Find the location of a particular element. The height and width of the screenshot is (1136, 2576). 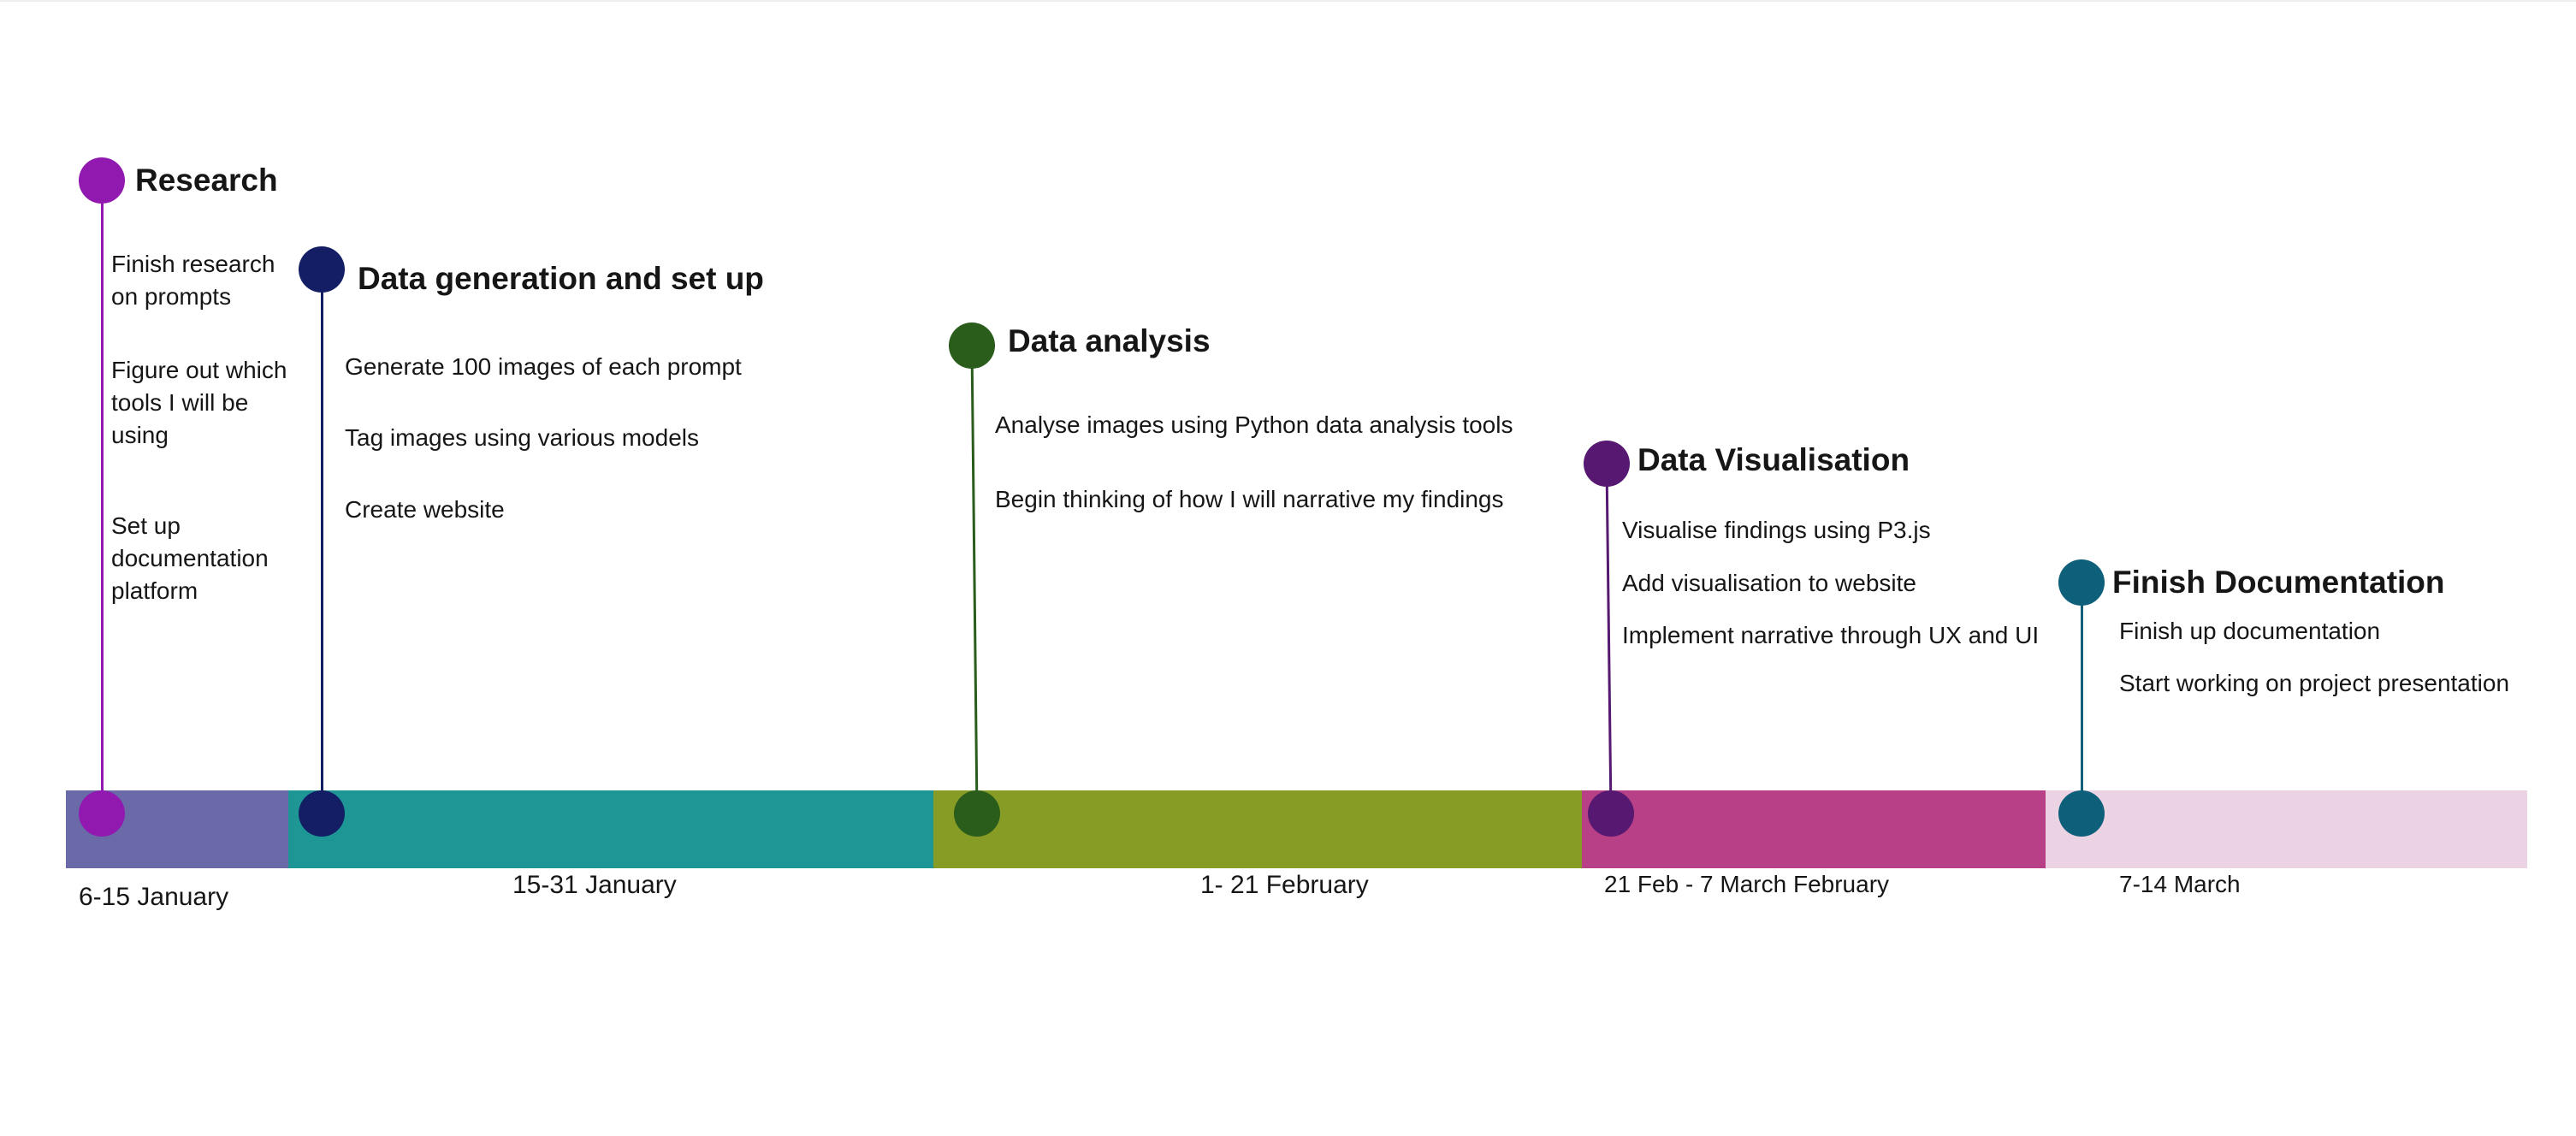

finish-documentation-bar-dot is located at coordinates (2081, 813).